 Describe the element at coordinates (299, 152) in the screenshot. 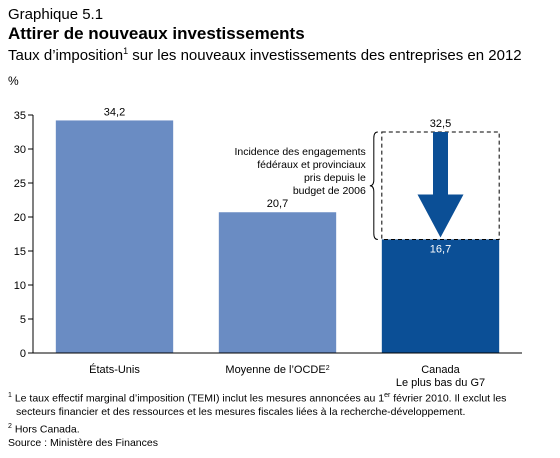

I see `annotation-text: Incidence des engagements` at that location.